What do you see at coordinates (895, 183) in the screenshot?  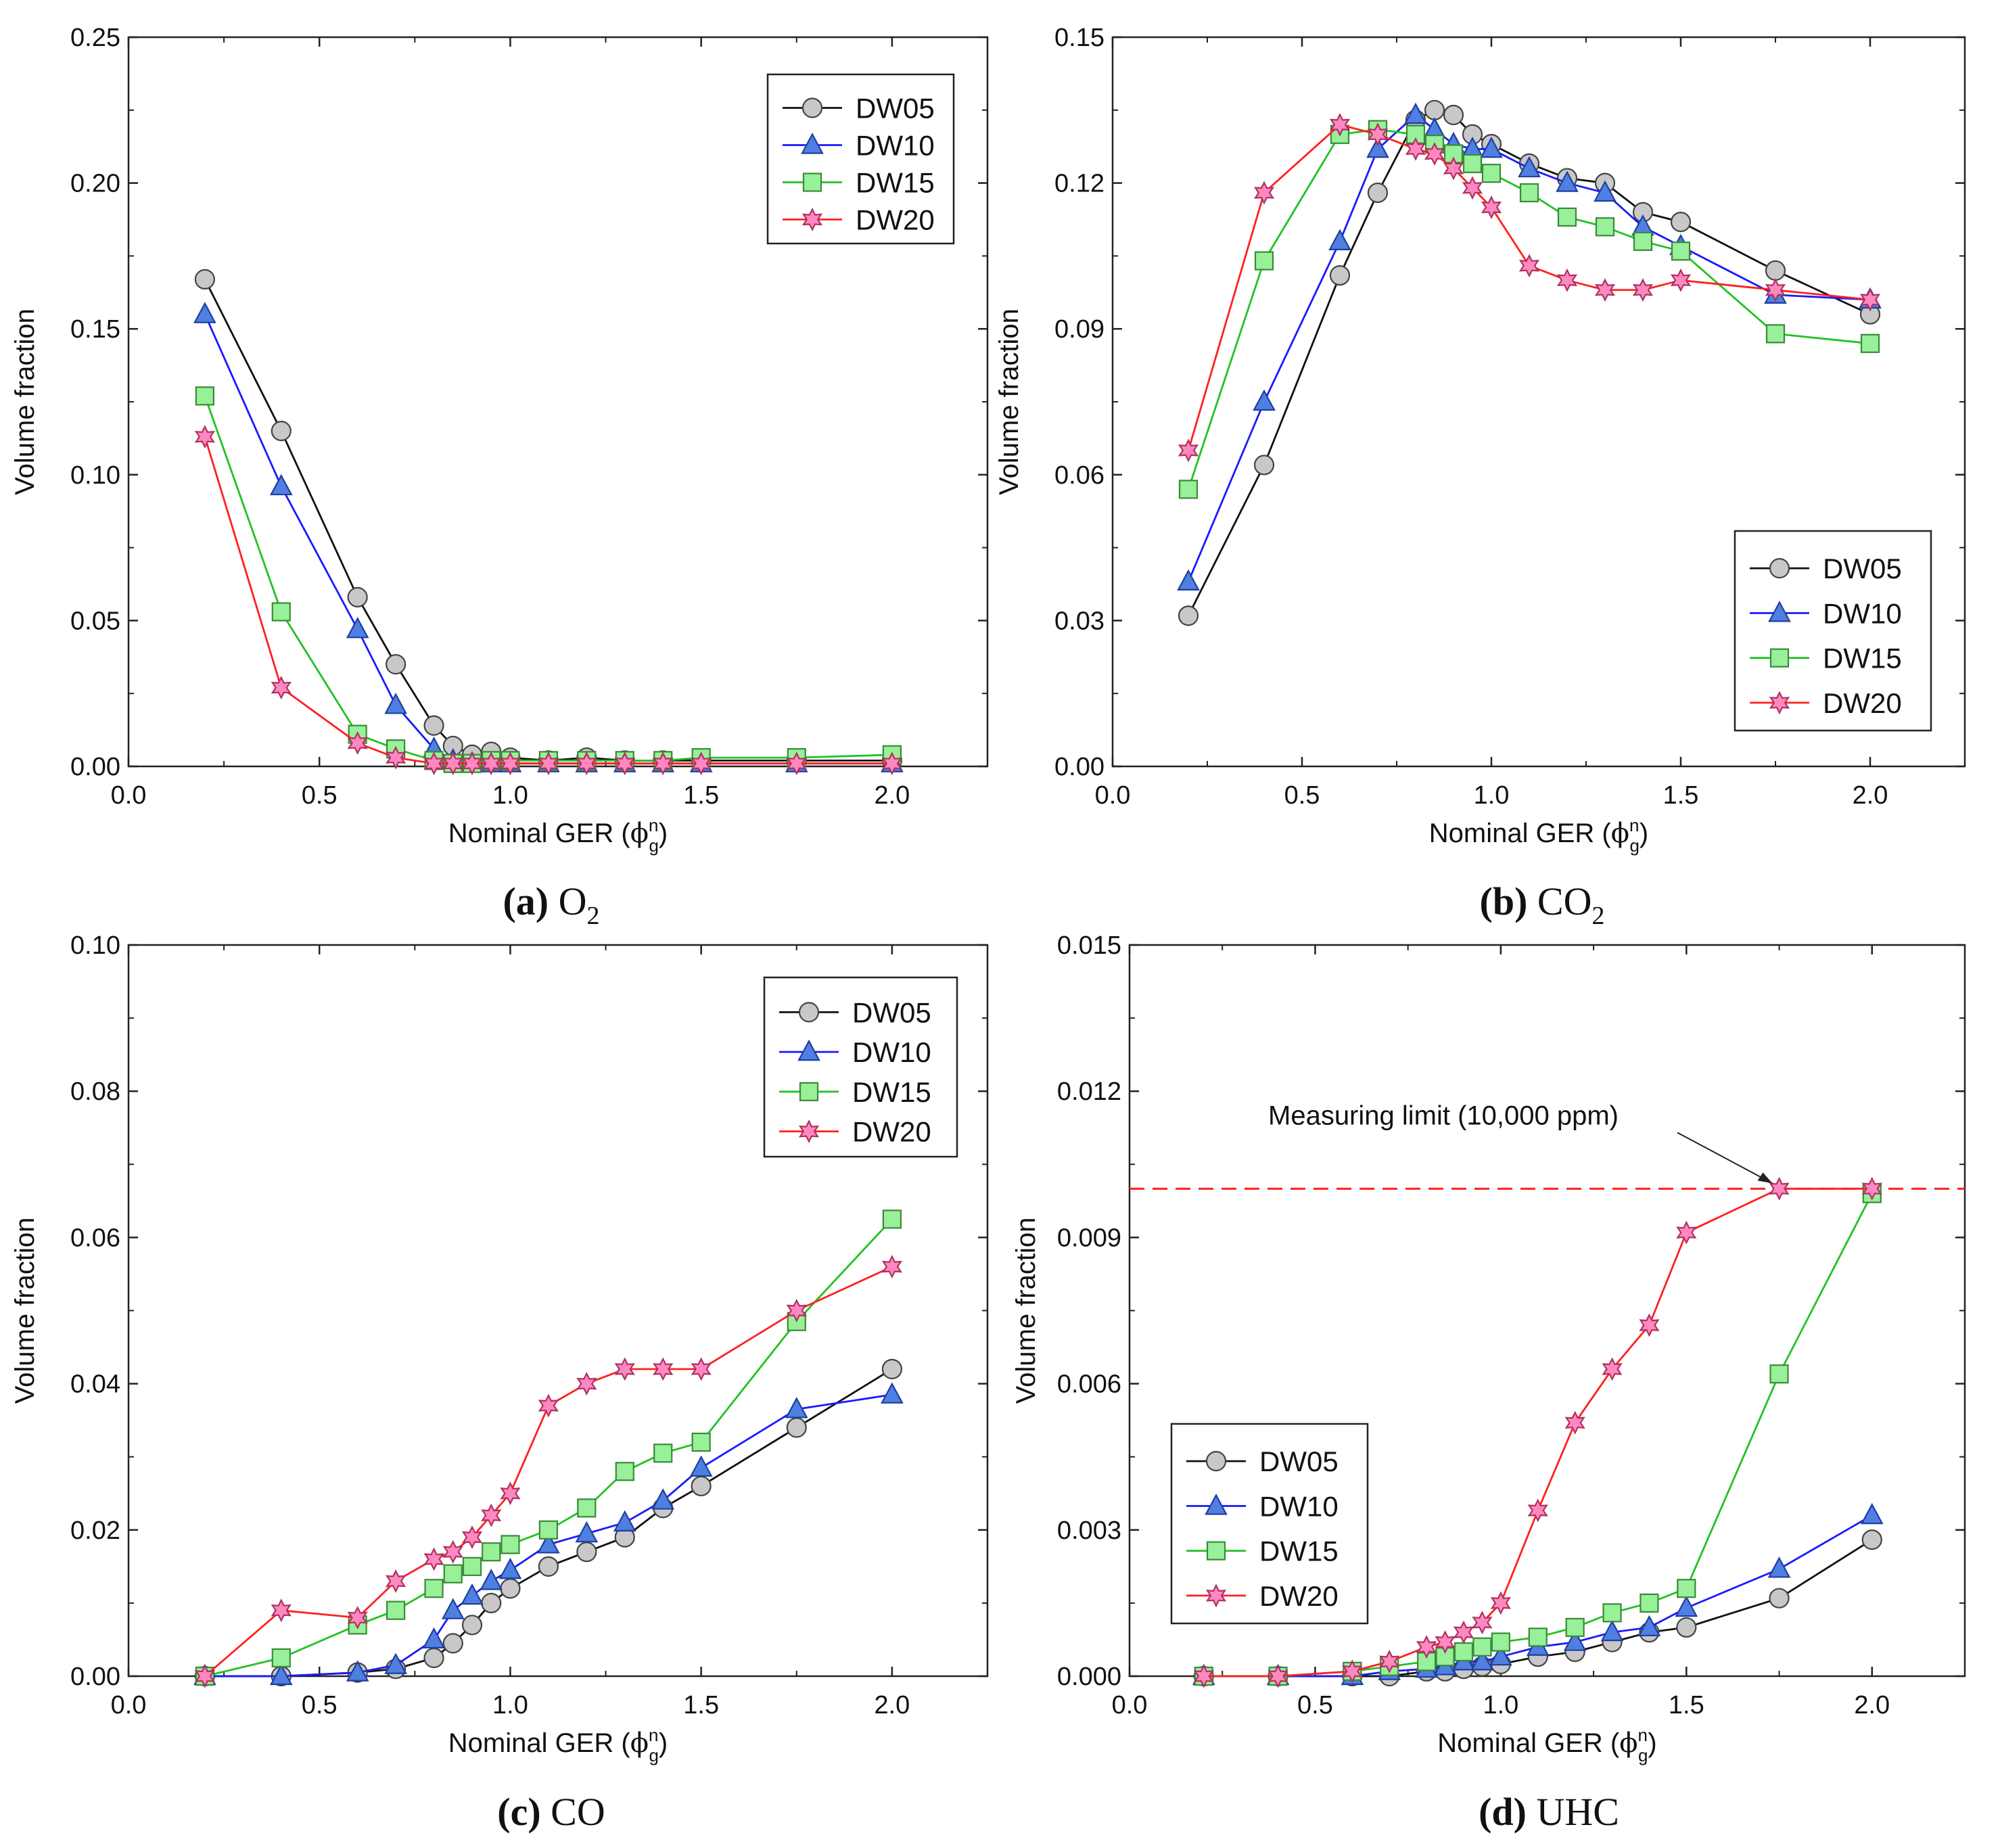 I see `legend-label-DW15: DW15` at bounding box center [895, 183].